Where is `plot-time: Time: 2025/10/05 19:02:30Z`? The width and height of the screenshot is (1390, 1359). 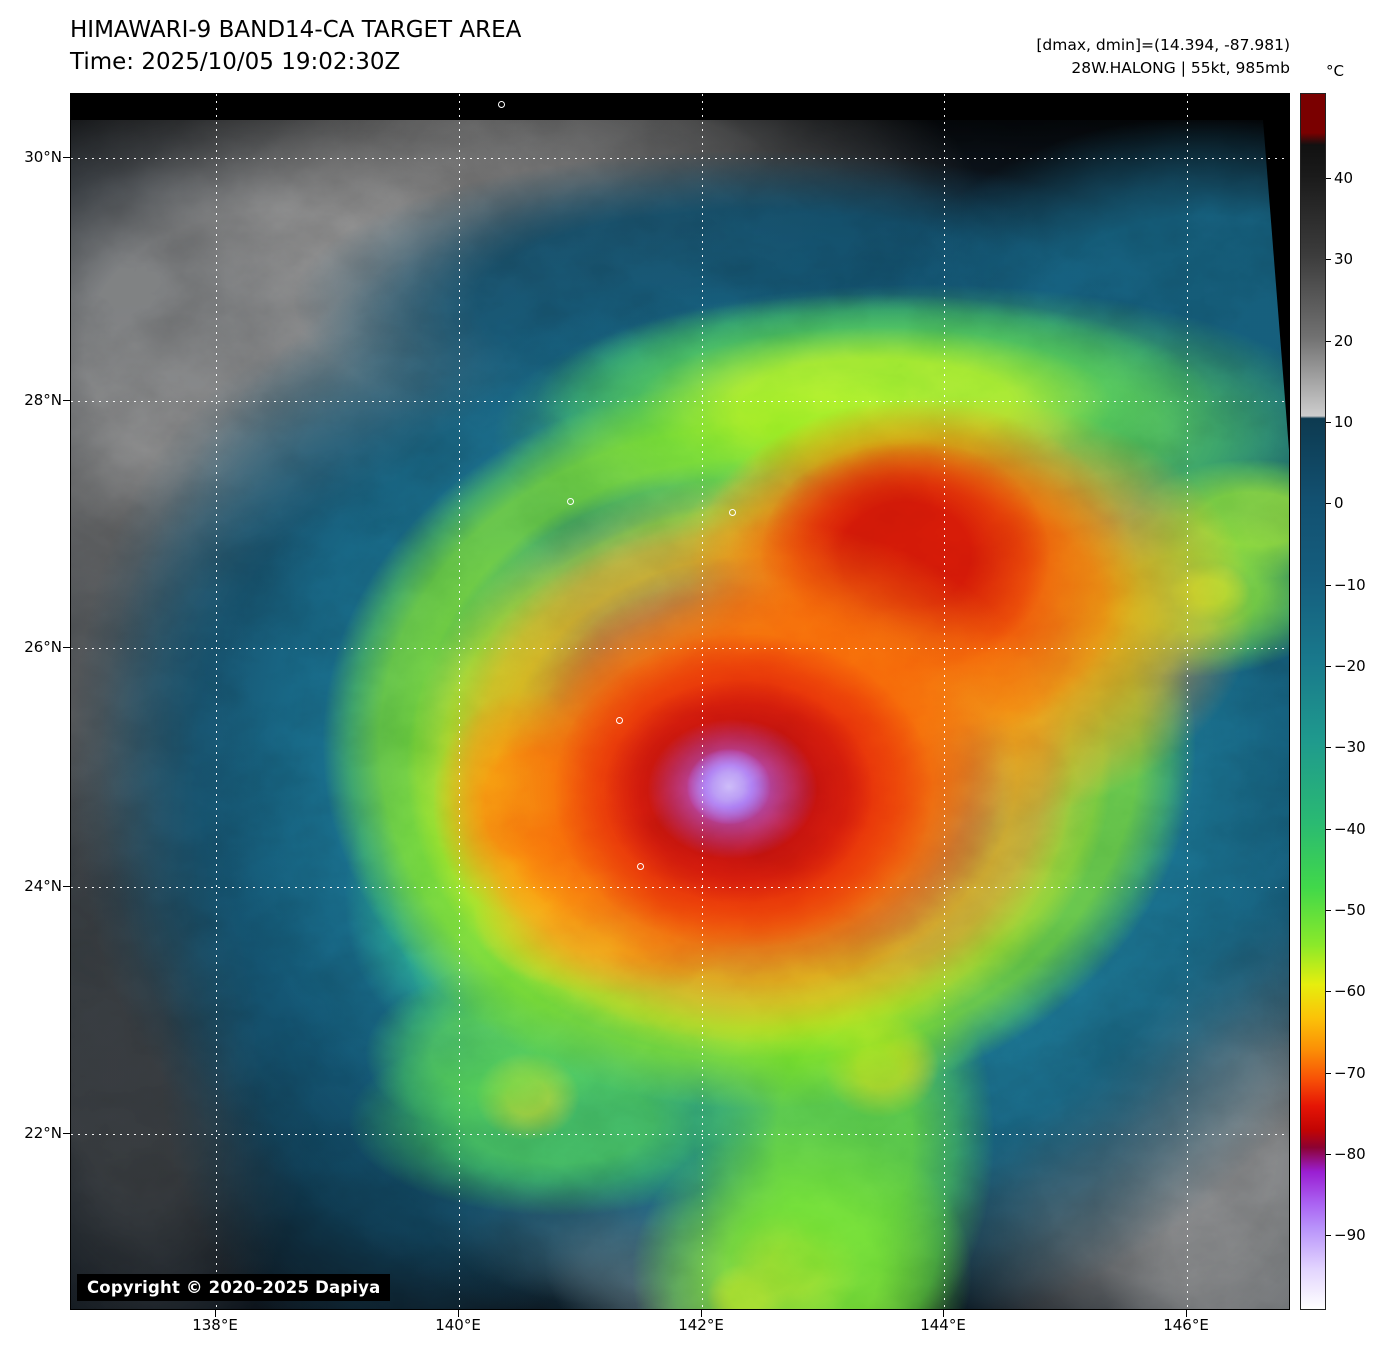
plot-time: Time: 2025/10/05 19:02:30Z is located at coordinates (235, 62).